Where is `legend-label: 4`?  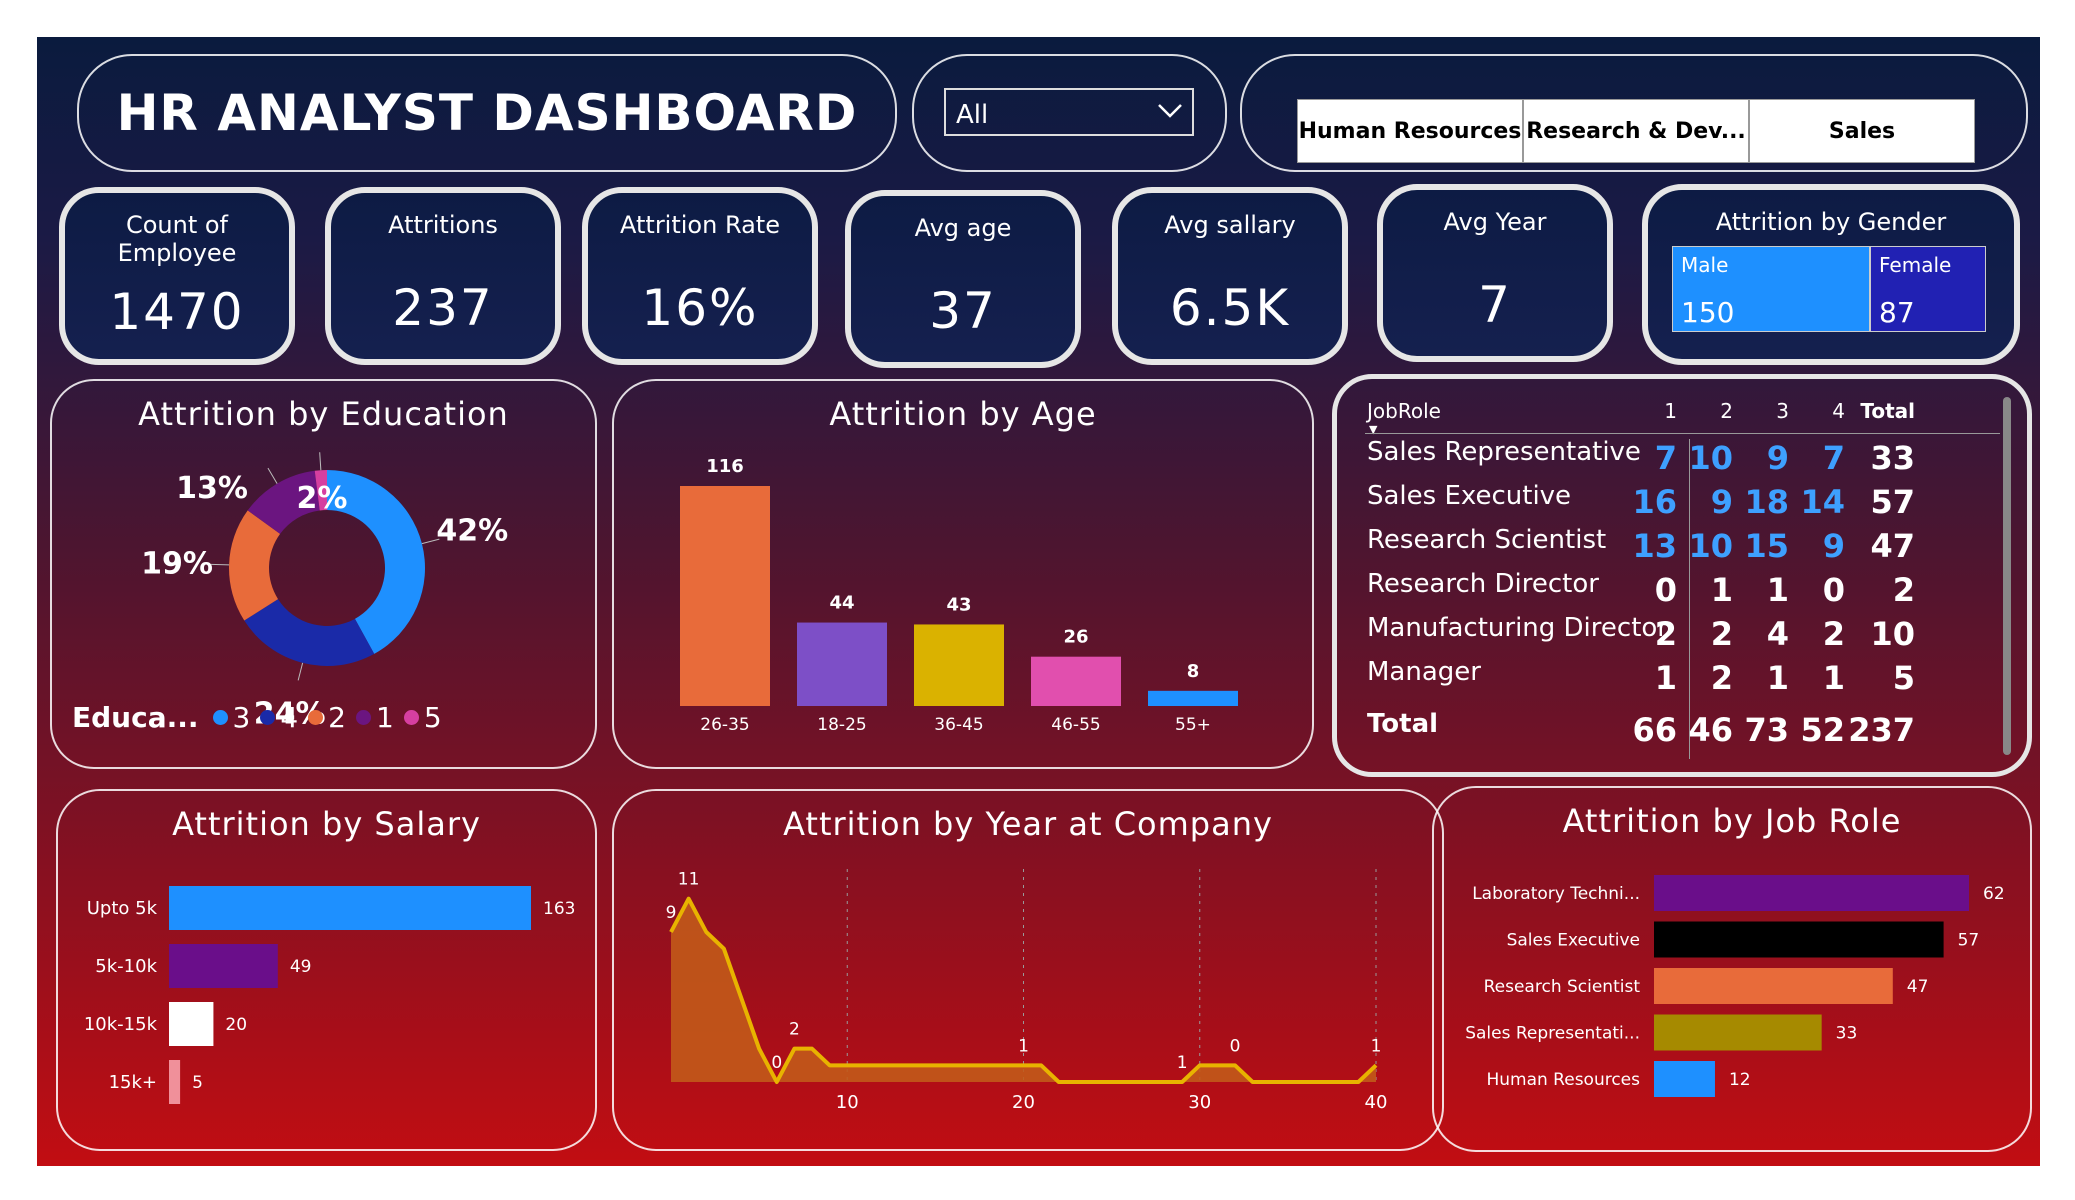
legend-label: 4 is located at coordinates (289, 717).